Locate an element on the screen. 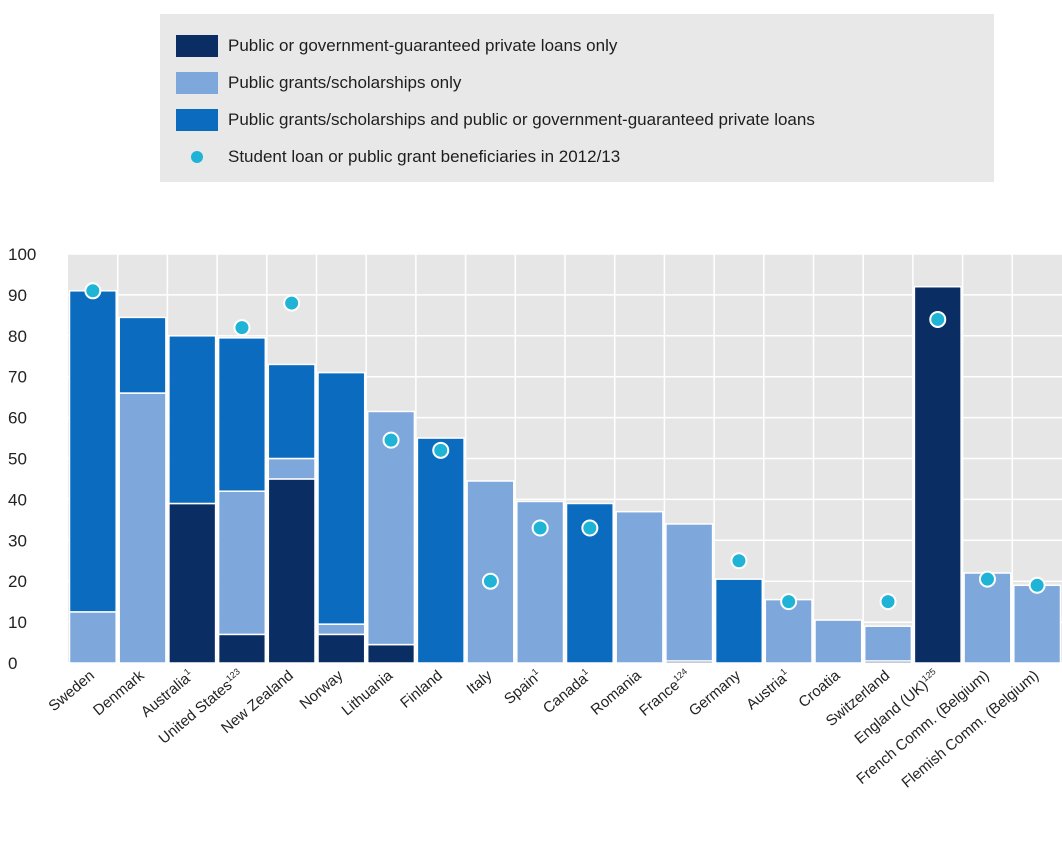 The height and width of the screenshot is (855, 1062). legend-label-grants: Public grants/scholarships only is located at coordinates (345, 82).